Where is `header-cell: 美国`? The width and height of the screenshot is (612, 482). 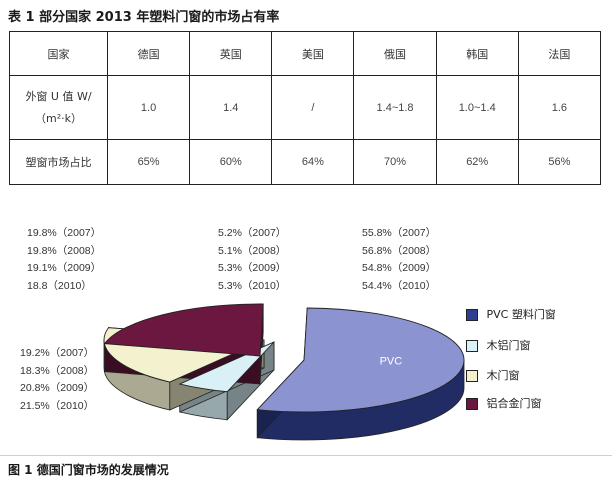
header-cell: 美国 is located at coordinates (313, 53).